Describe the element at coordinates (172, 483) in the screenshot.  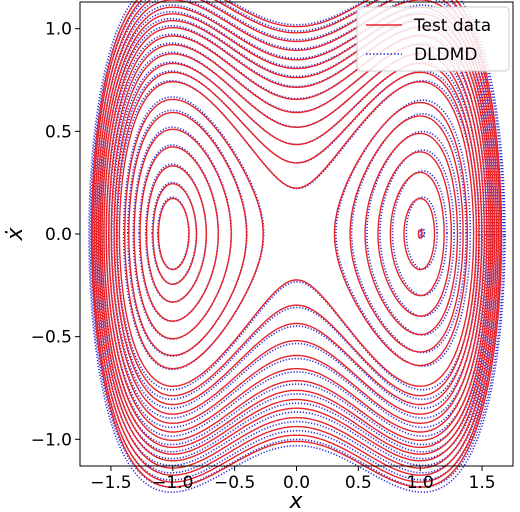
I see `x-tick-label: −1.0` at that location.